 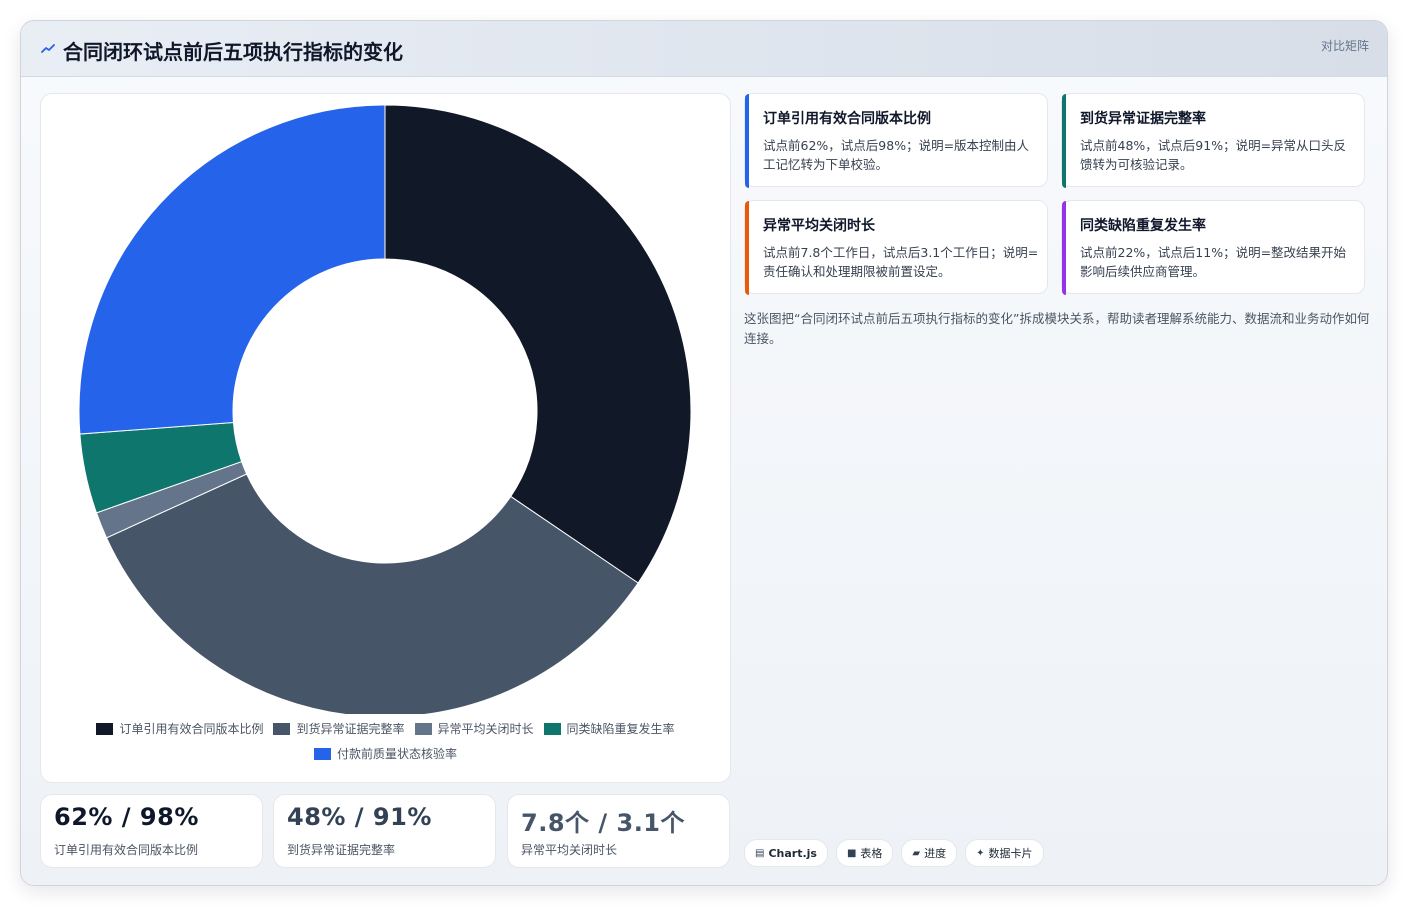 I want to click on metric-title: 异常平均关闭时长, so click(x=819, y=226).